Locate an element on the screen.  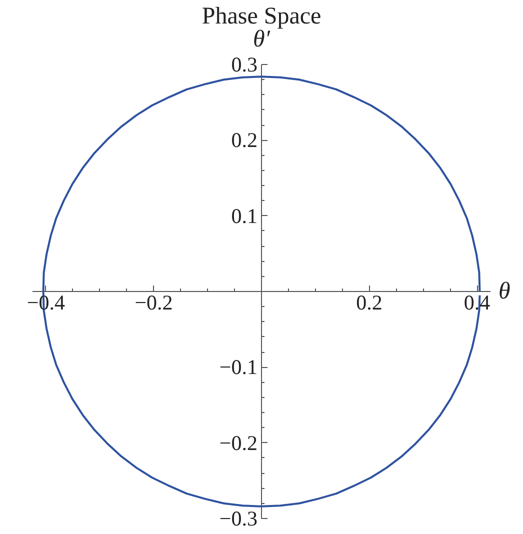
y-tick-label: 0.1 is located at coordinates (244, 216).